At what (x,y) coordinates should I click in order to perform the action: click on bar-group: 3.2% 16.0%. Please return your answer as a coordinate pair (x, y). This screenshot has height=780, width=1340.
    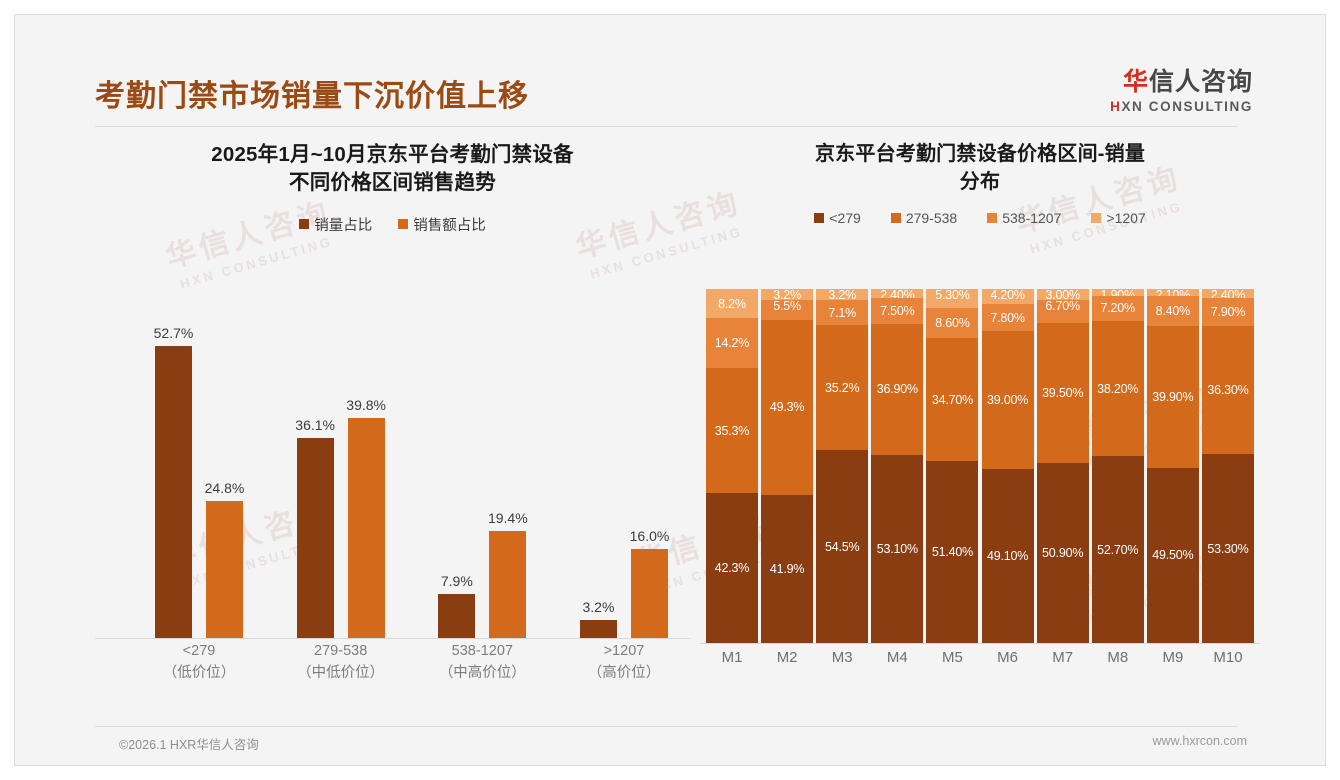
    Looking at the image, I should click on (624, 477).